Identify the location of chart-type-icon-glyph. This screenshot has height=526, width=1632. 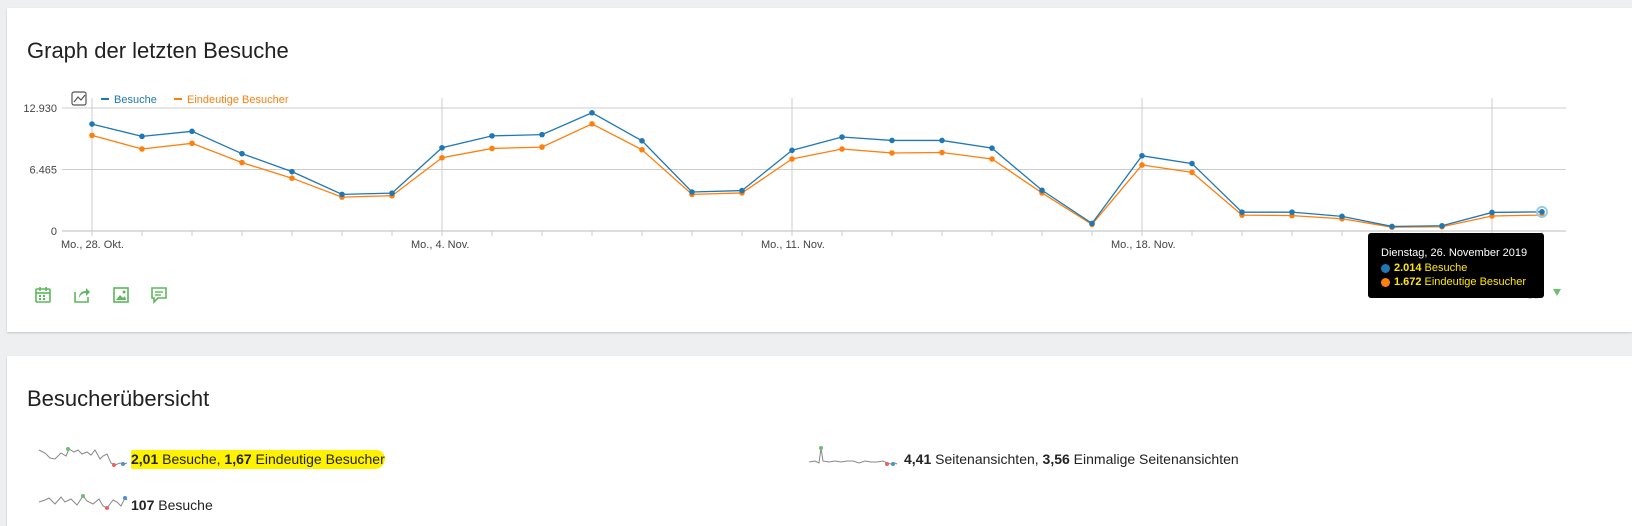
(79, 98).